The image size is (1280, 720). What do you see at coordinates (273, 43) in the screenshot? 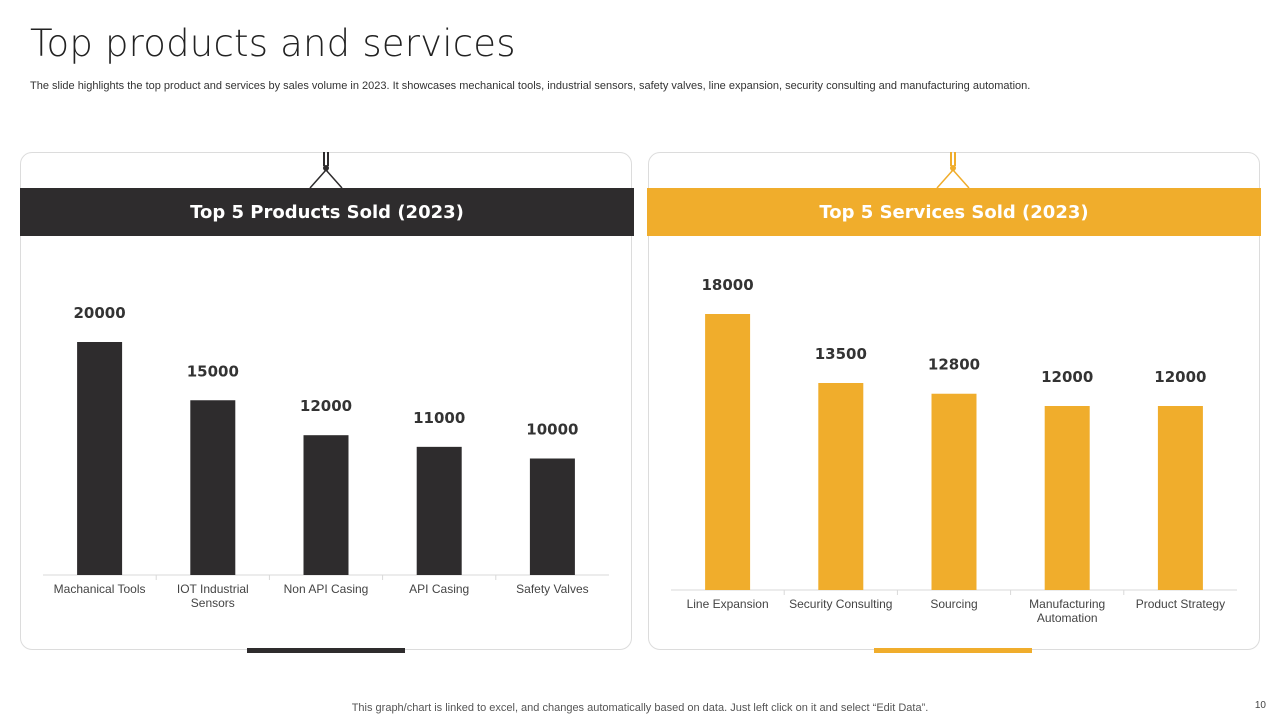
I see `slide-title: Top products and services` at bounding box center [273, 43].